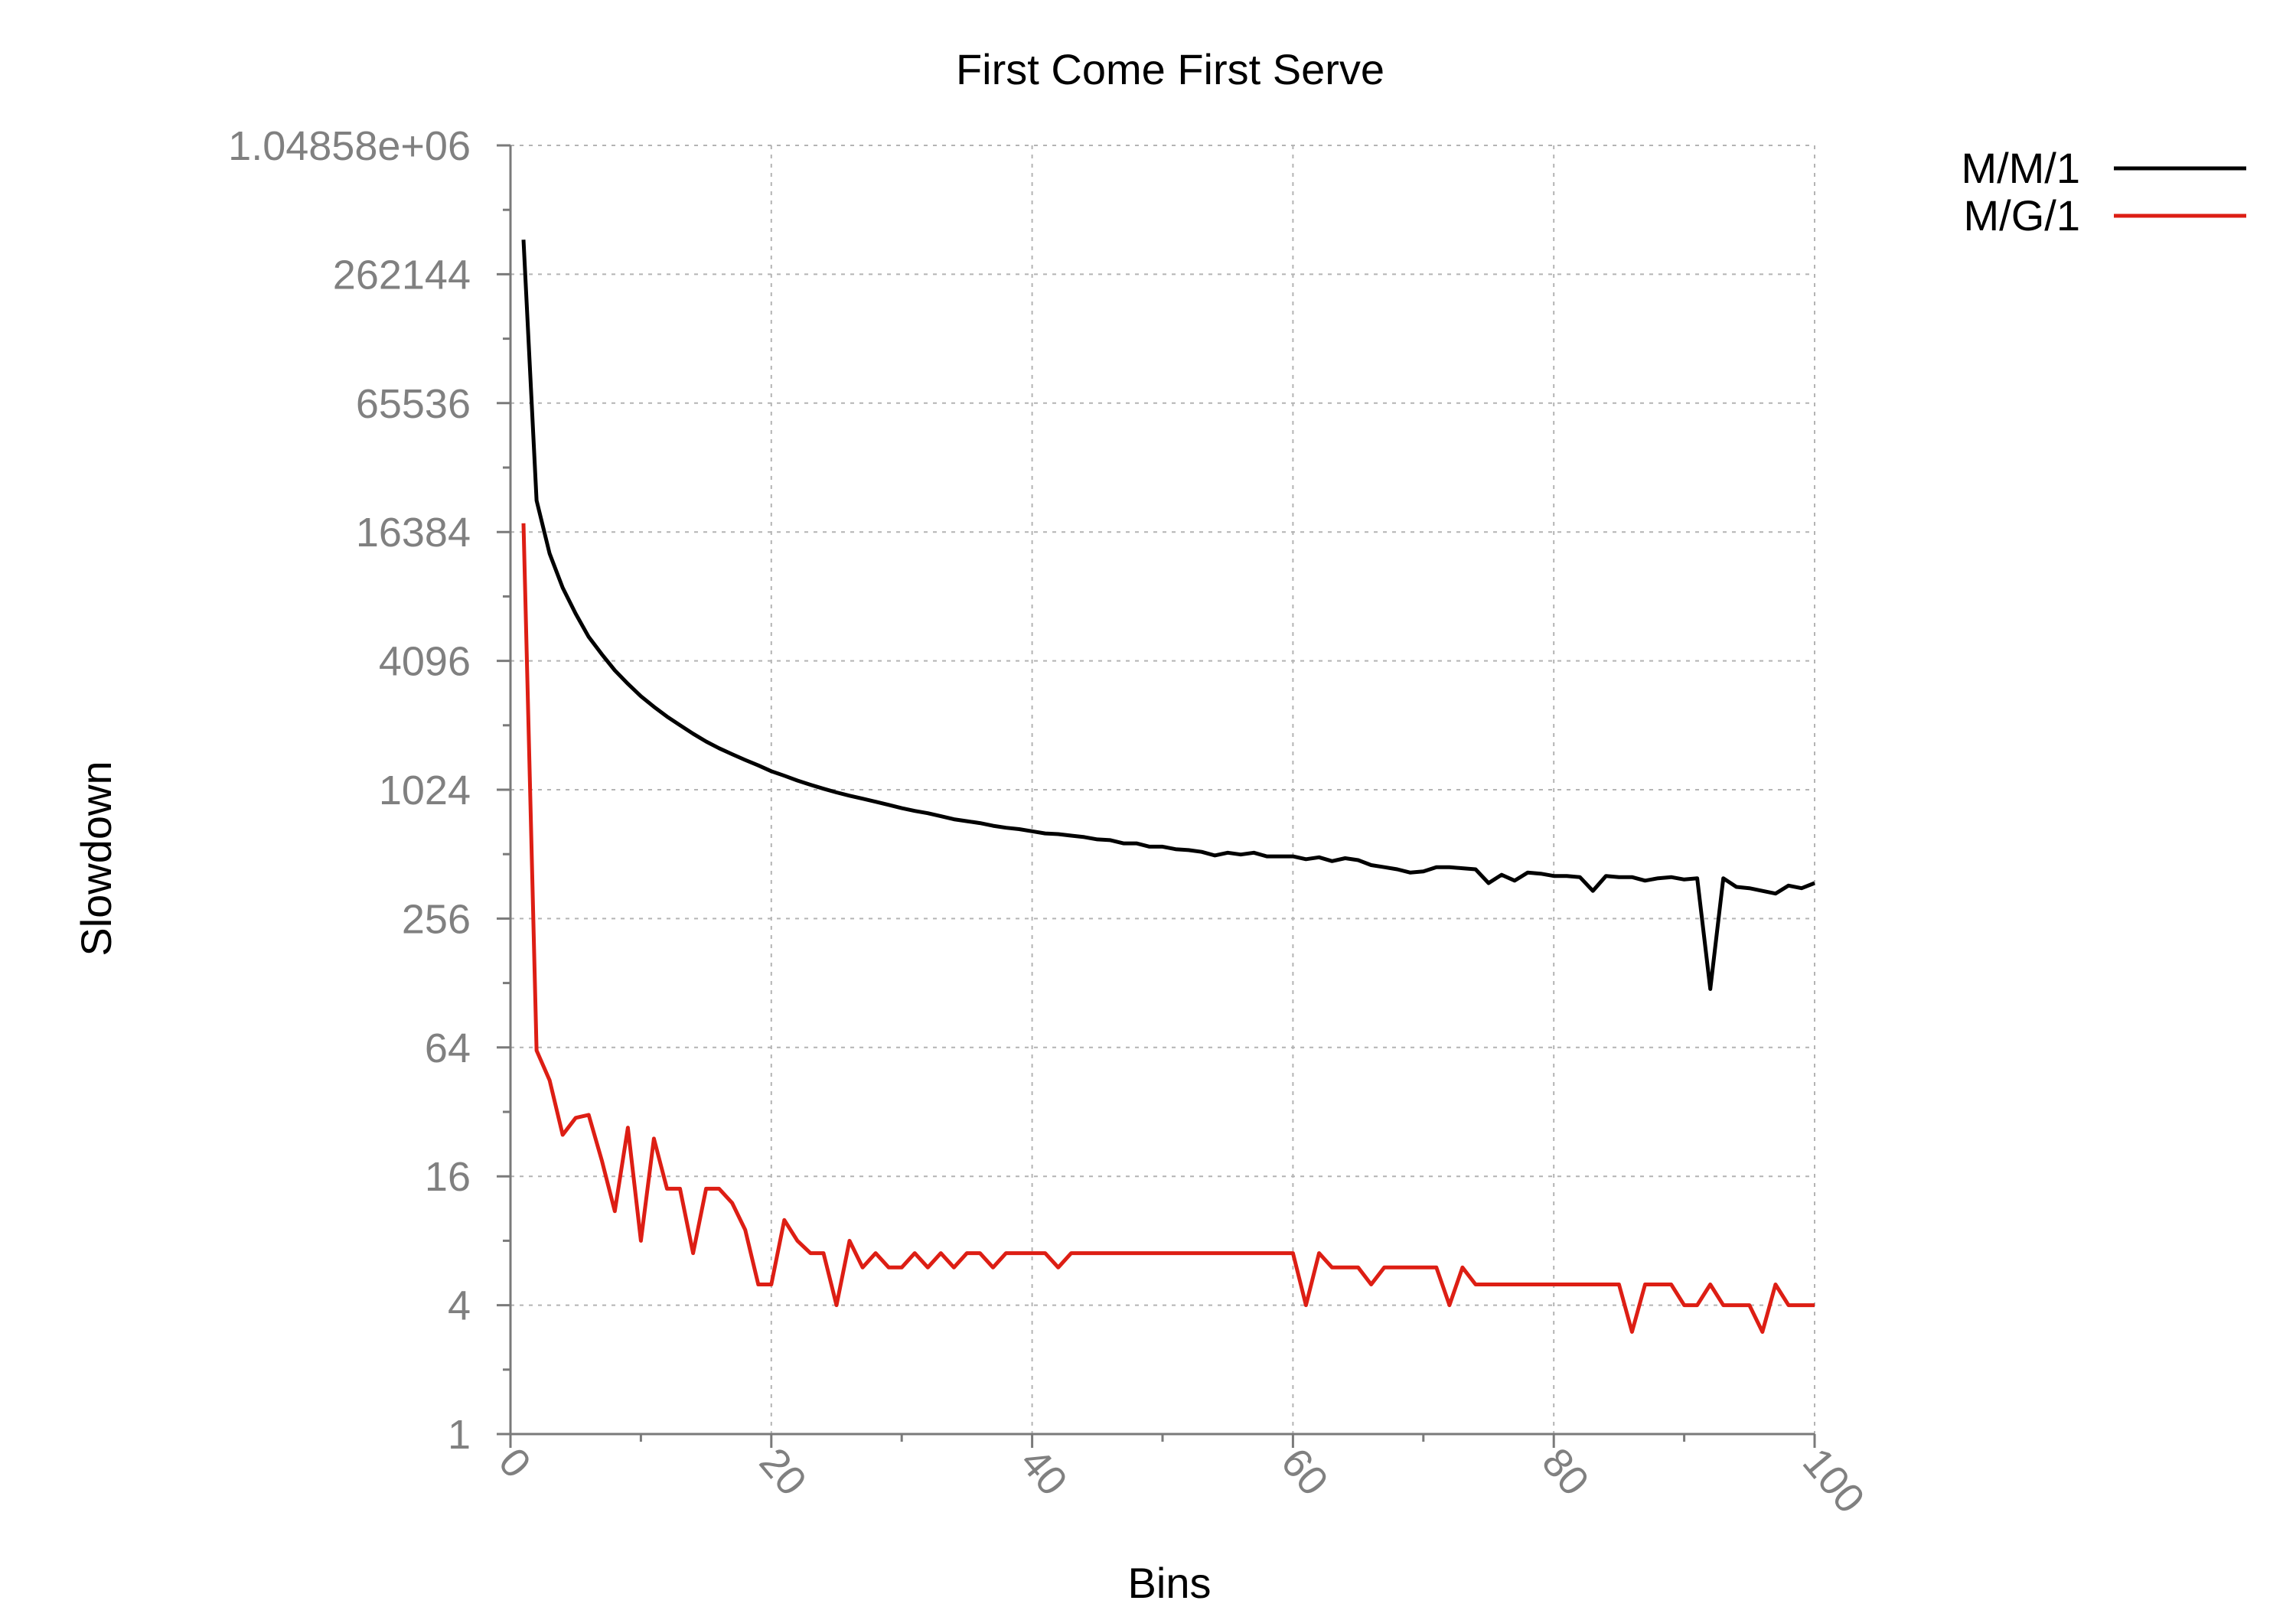 The image size is (2296, 1607). I want to click on y-tick-label: 262144, so click(402, 275).